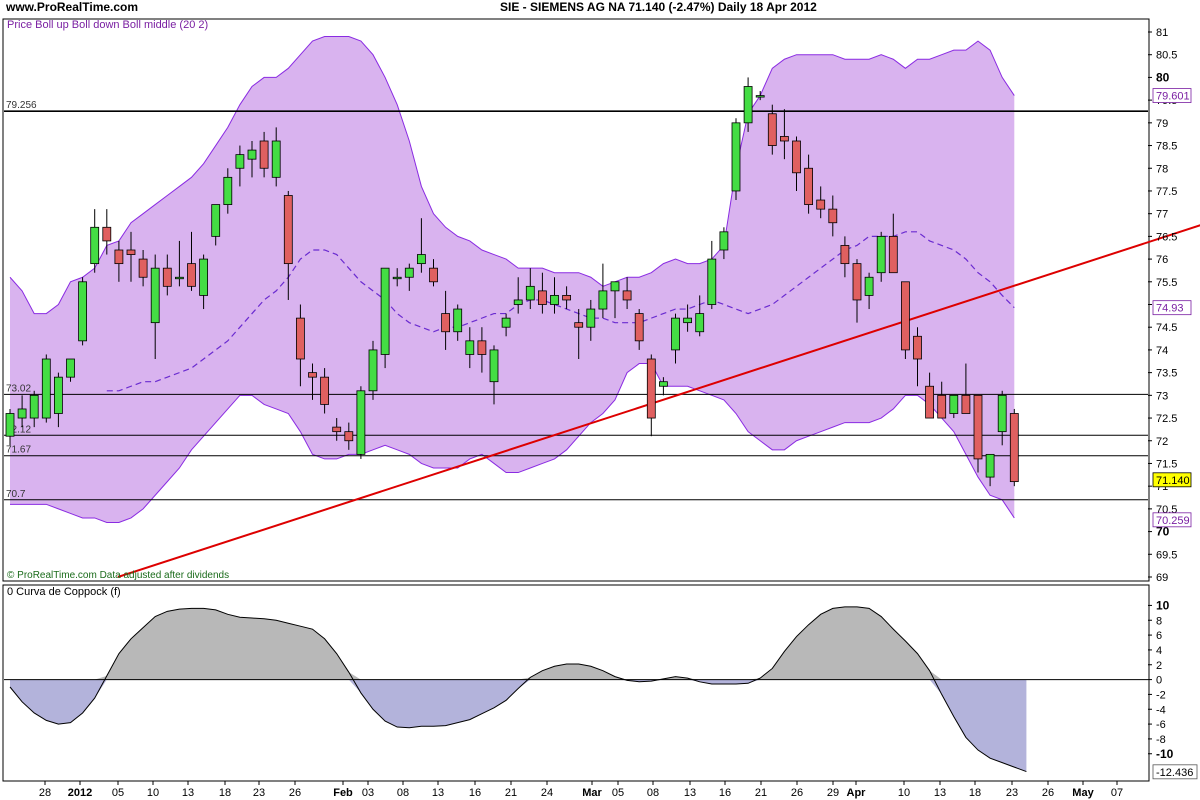 The height and width of the screenshot is (800, 1200). I want to click on x-tick-label: 05, so click(118, 793).